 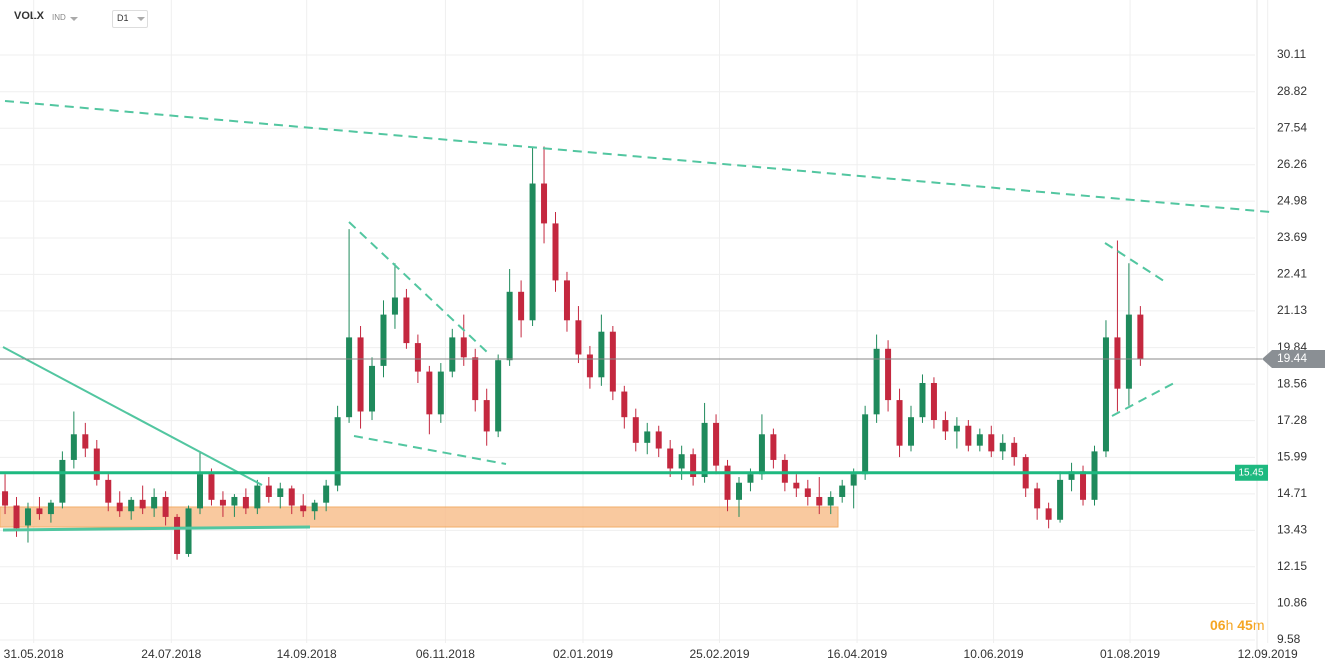 I want to click on timer: 06h 45m, so click(x=1237, y=625).